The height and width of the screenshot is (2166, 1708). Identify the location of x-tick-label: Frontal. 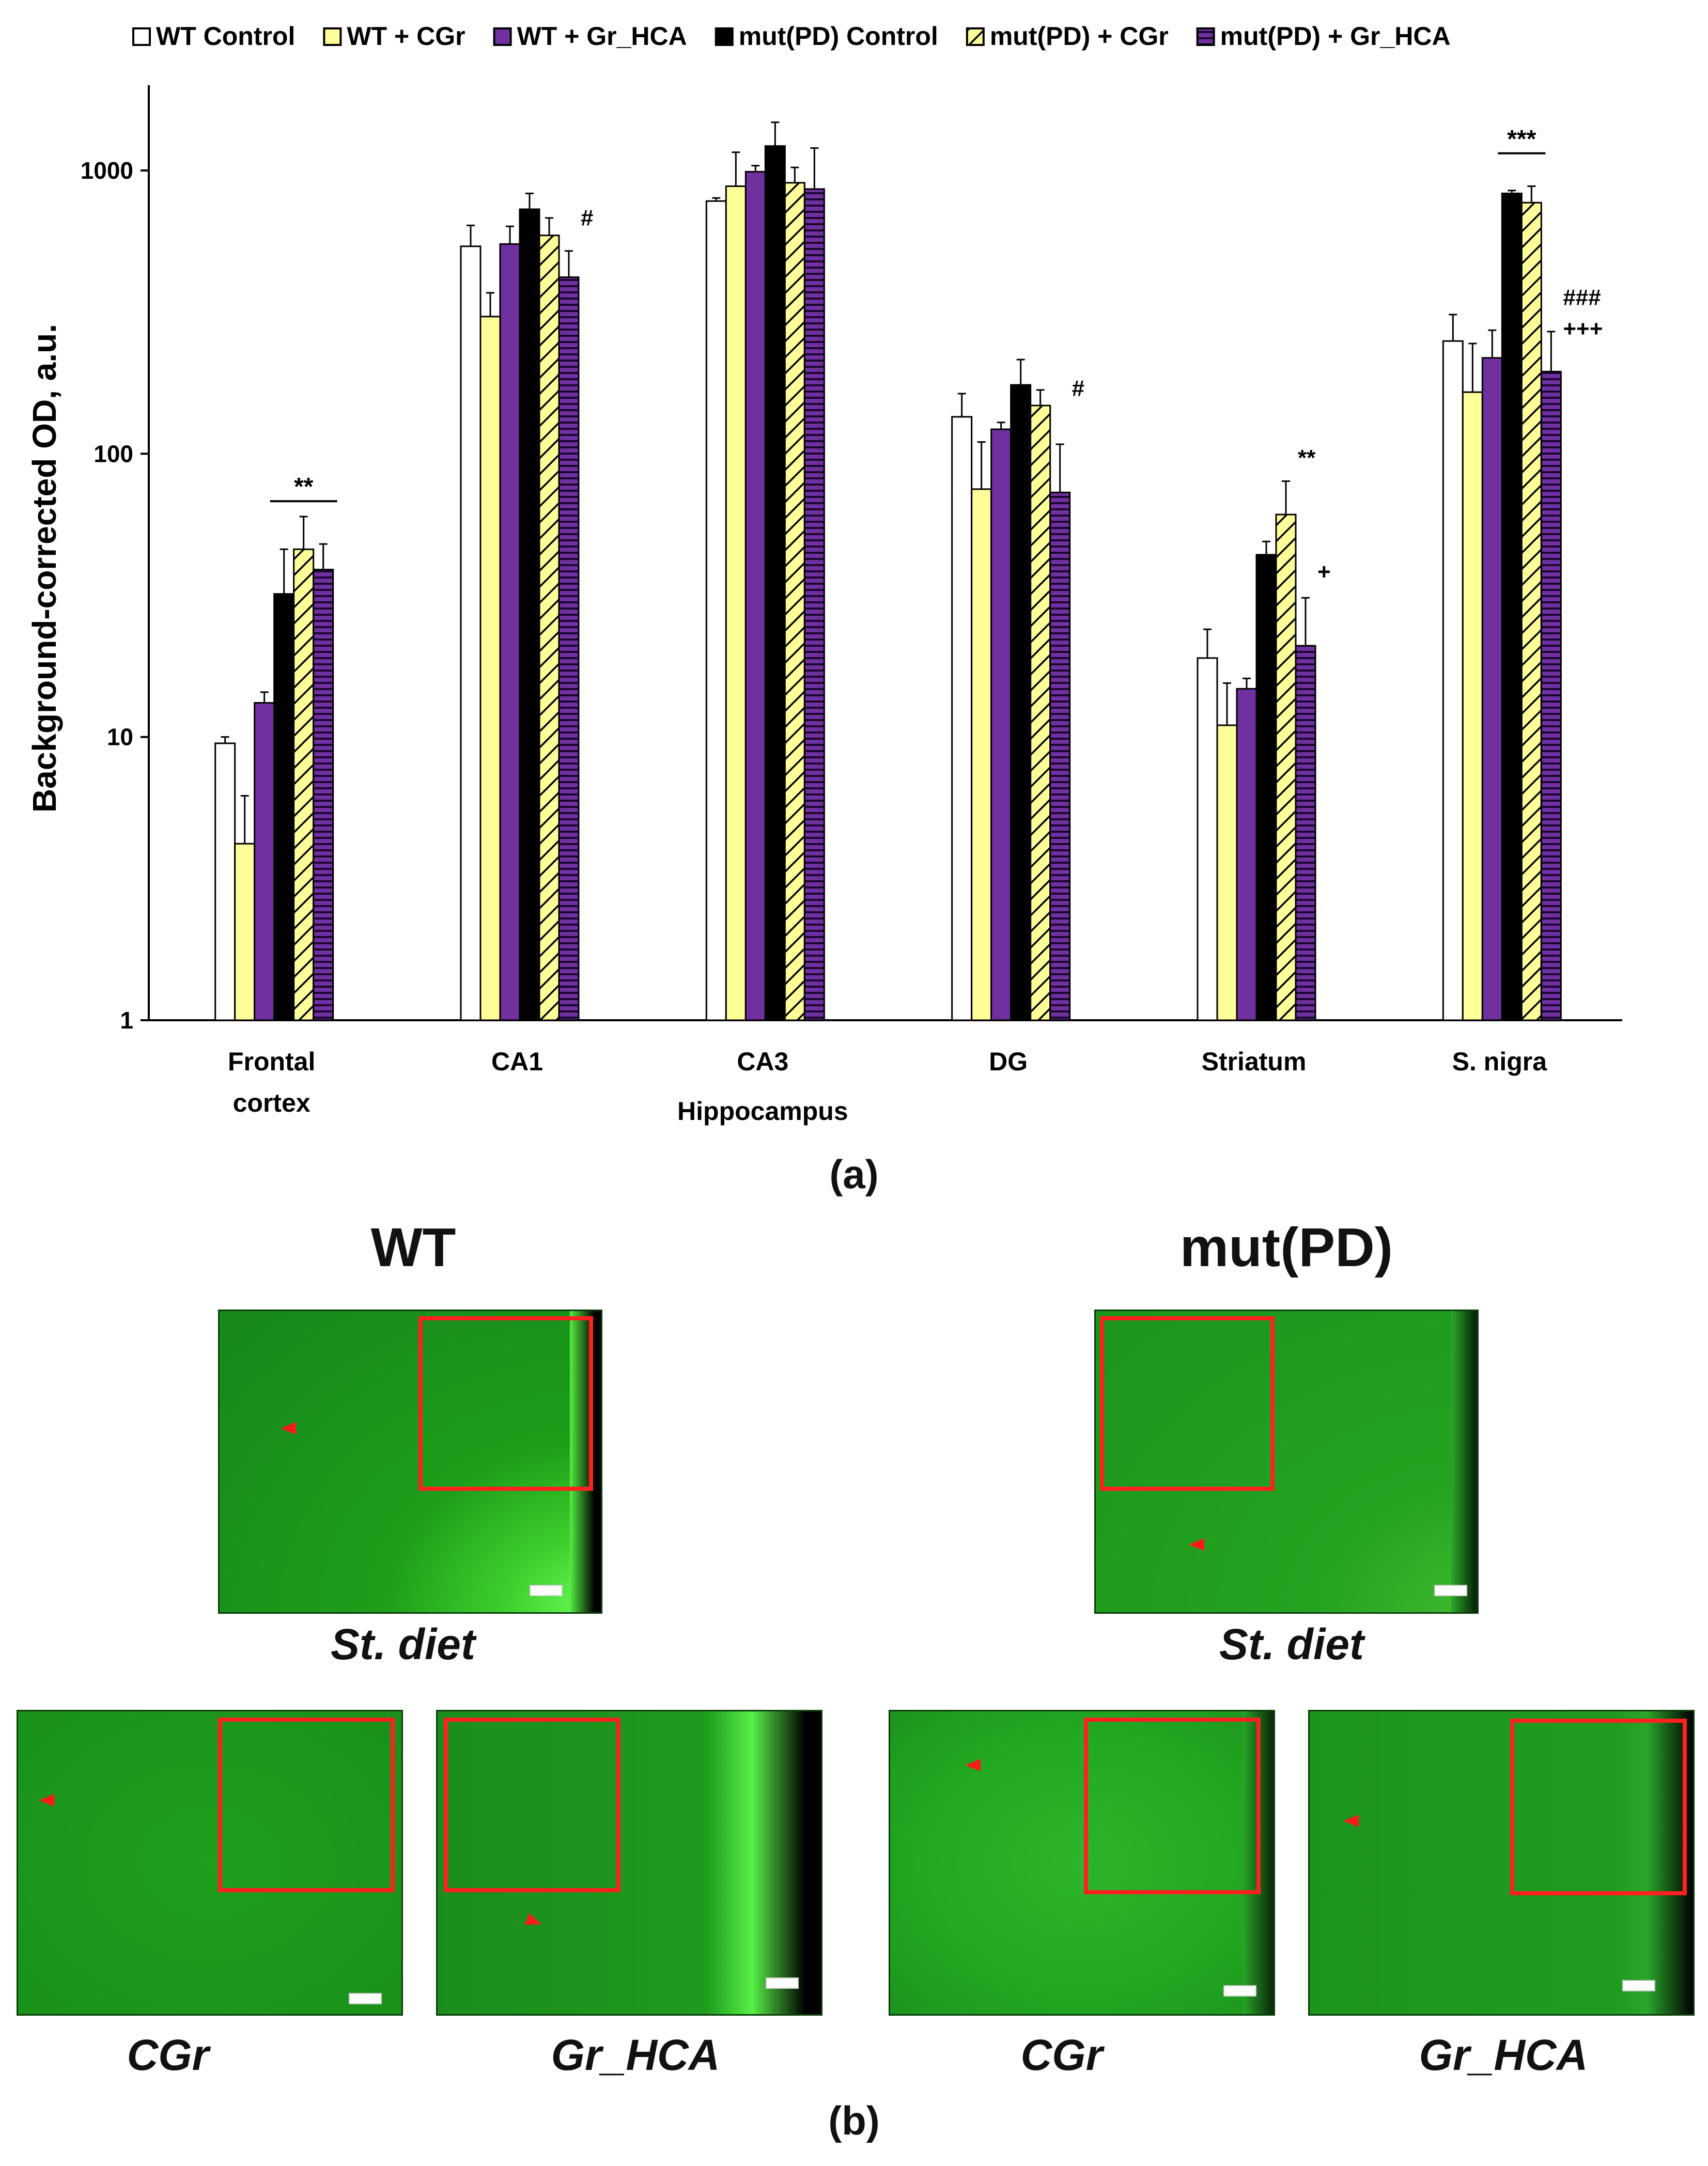
(271, 1061).